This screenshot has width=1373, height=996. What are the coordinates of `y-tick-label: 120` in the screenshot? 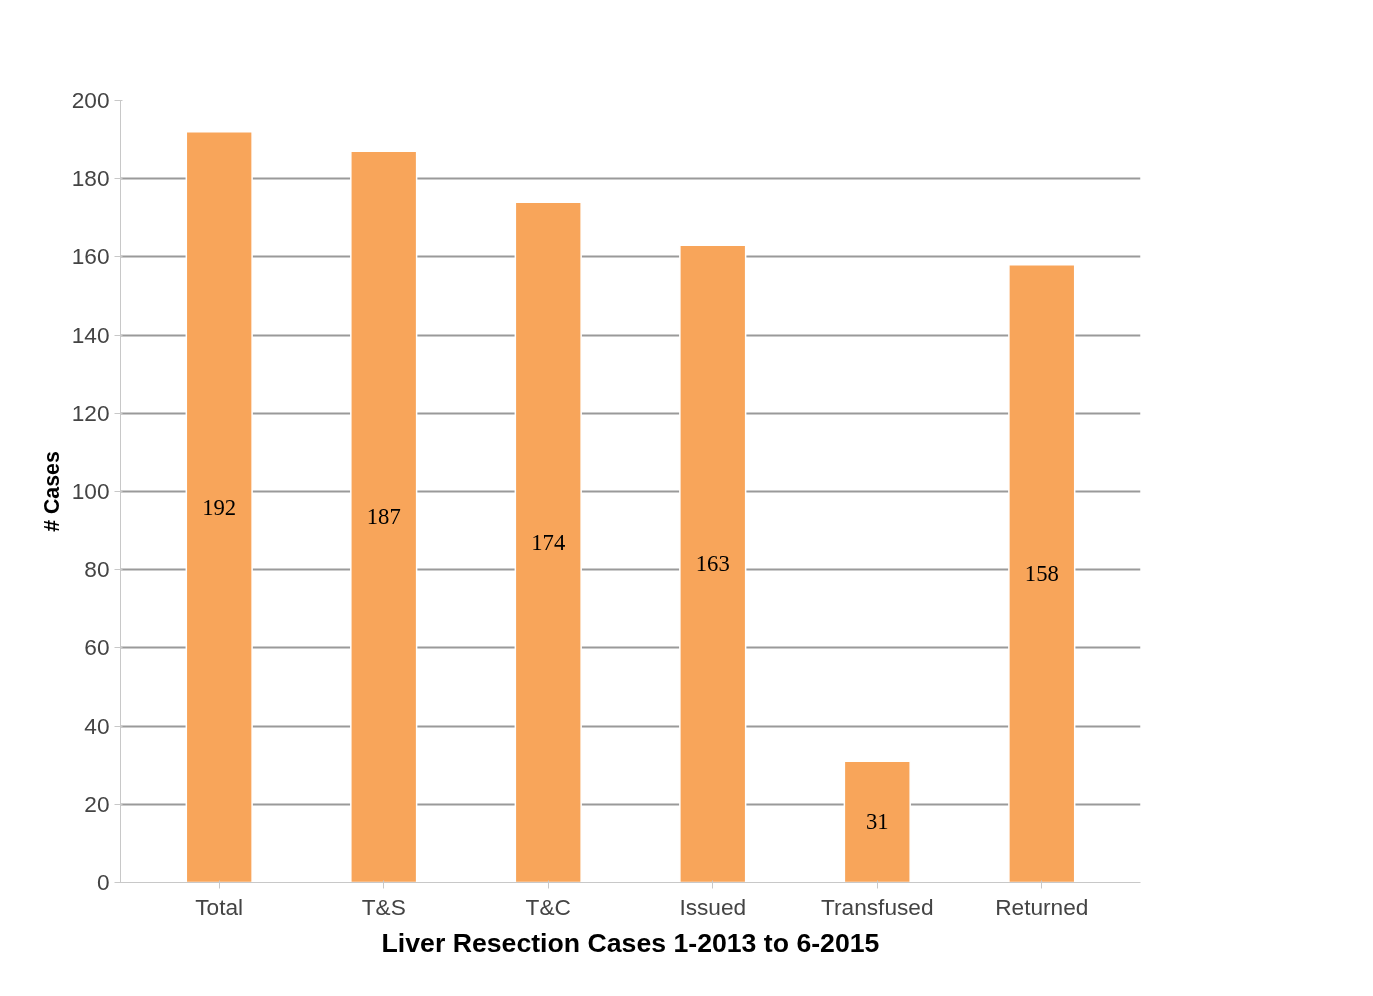 It's located at (90, 412).